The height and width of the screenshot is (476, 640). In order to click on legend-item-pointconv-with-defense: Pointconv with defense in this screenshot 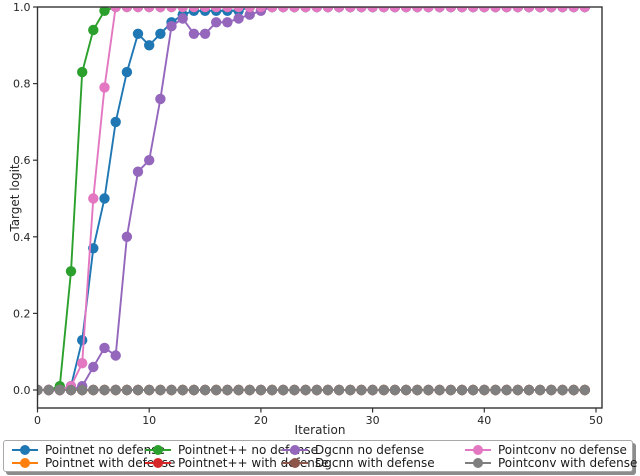, I will do `click(551, 462)`.